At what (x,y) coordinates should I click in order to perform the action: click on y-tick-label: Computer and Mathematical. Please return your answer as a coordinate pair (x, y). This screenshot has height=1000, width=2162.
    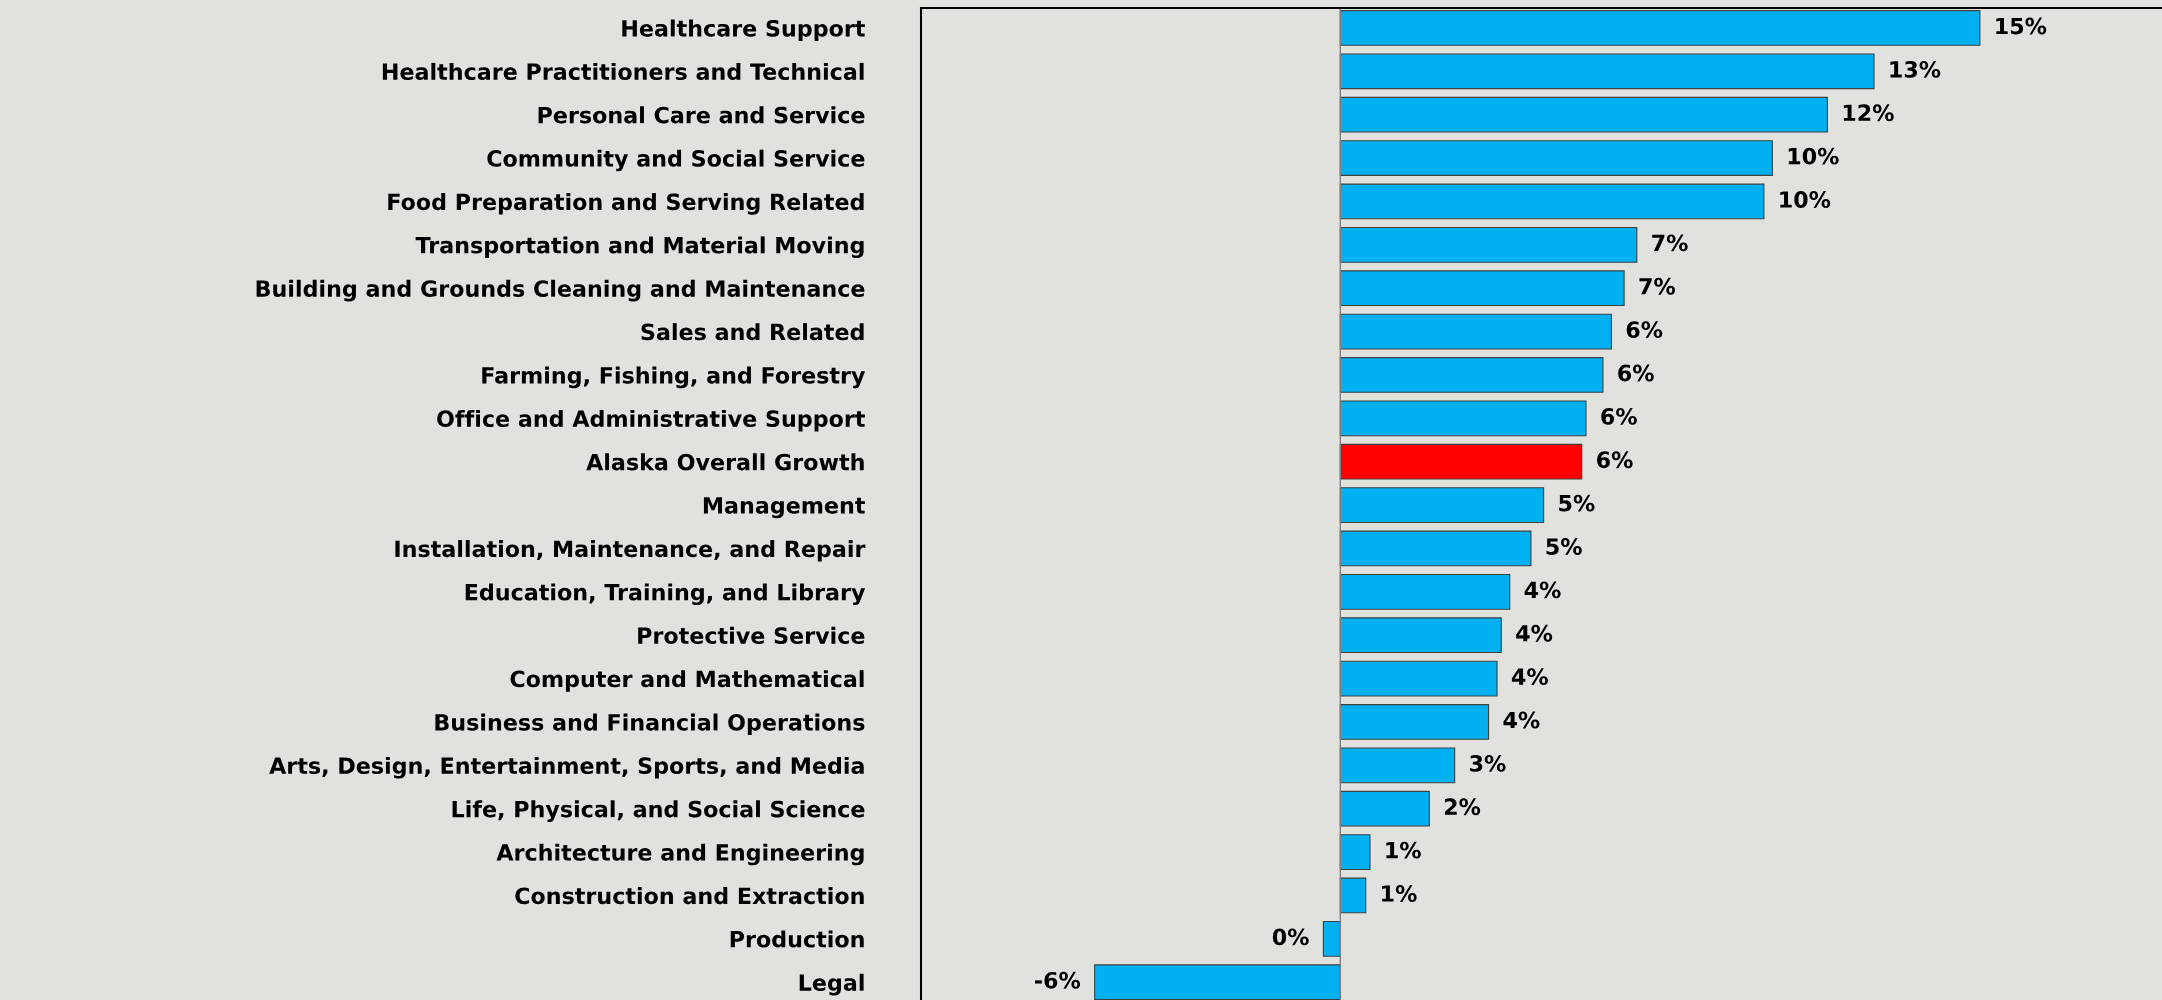
    Looking at the image, I should click on (687, 681).